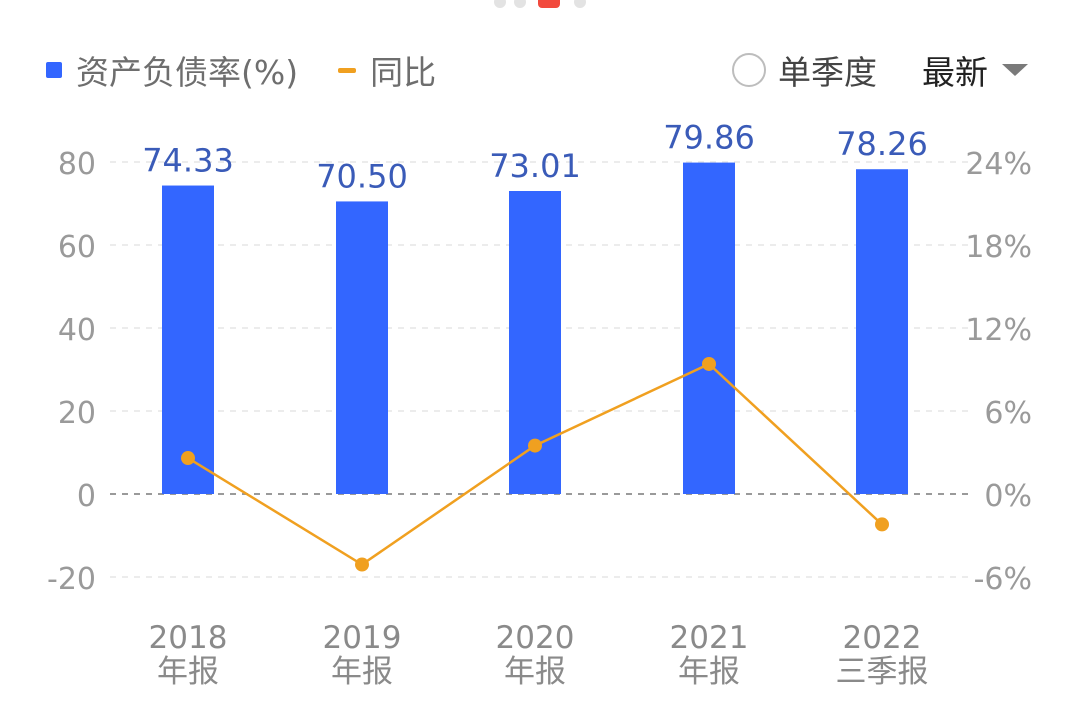  Describe the element at coordinates (749, 70) in the screenshot. I see `radio-unchecked-icon` at that location.